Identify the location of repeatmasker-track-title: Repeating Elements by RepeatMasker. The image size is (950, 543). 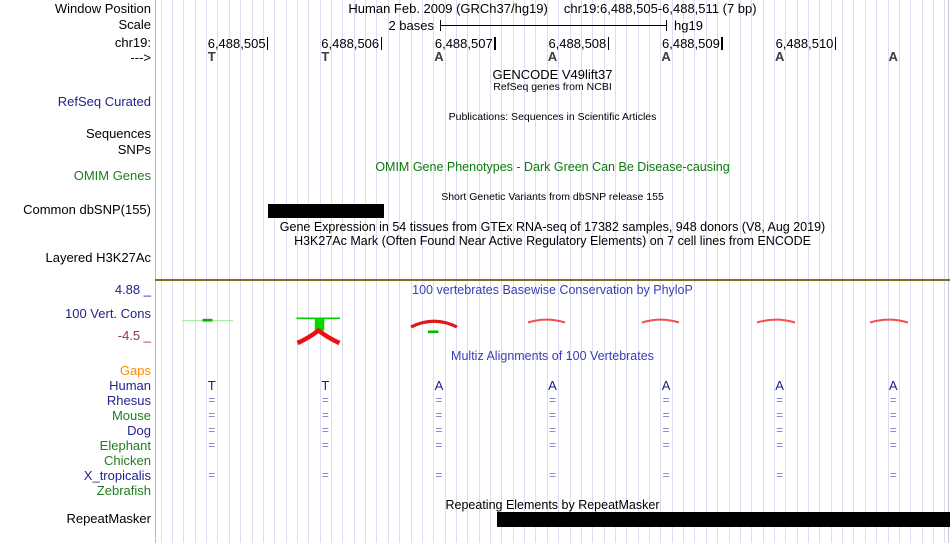
(552, 505).